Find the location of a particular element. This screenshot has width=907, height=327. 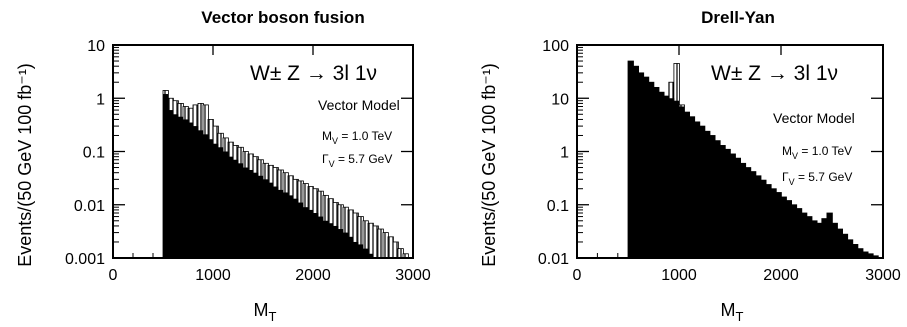

chart-title: Vector boson fusion is located at coordinates (282, 17).